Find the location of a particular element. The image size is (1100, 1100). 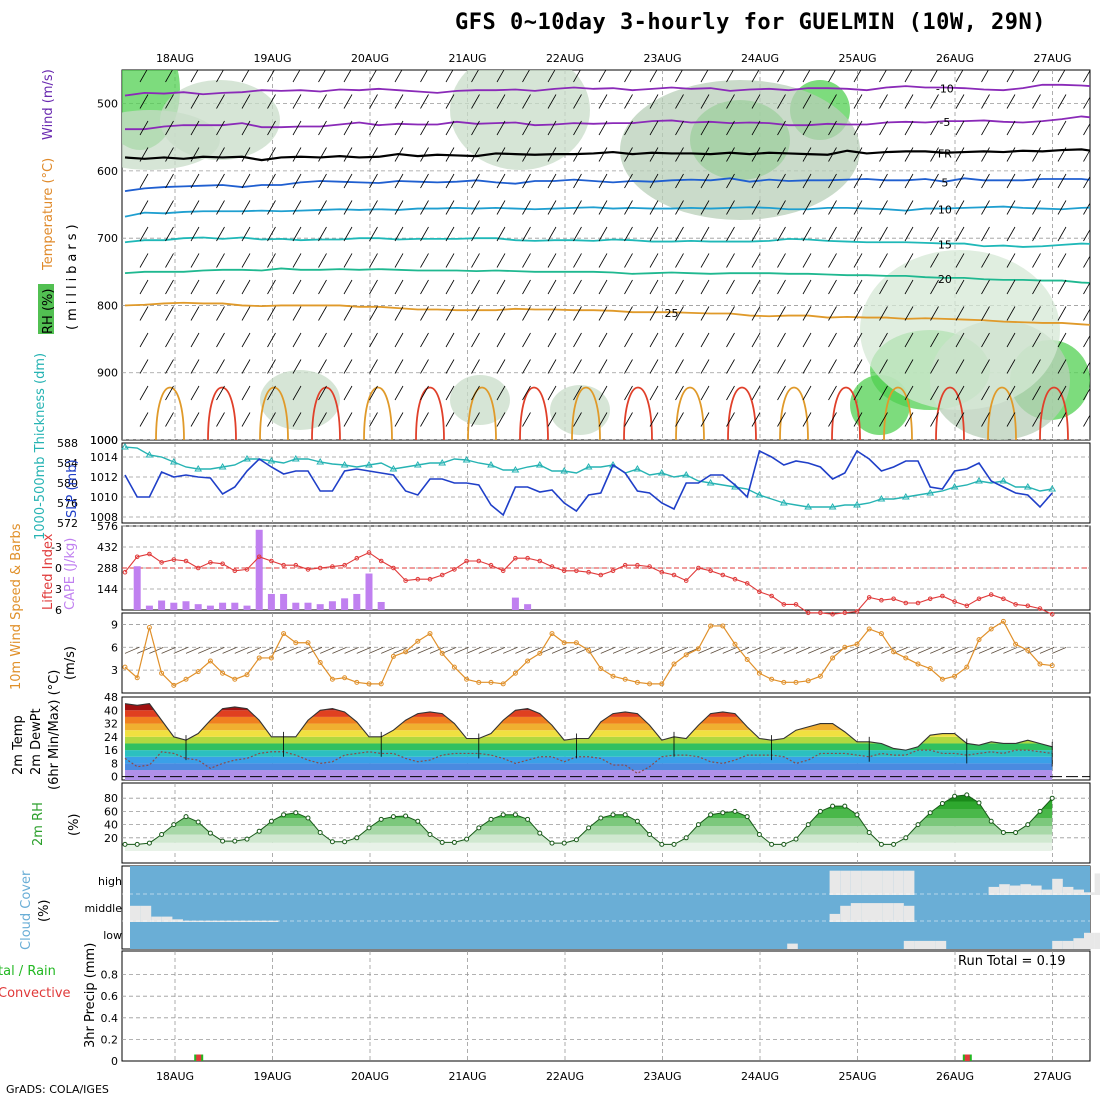

temp-minmax-label: (6hr Min/Max) (°C) is located at coordinates (54, 730).